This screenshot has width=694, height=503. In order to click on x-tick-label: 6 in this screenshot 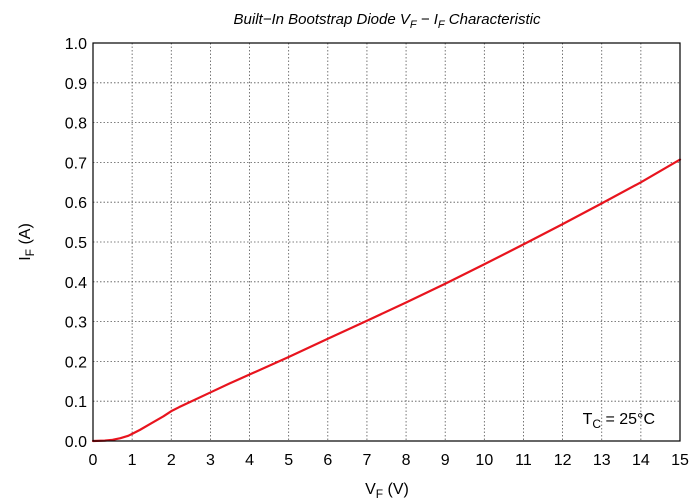, I will do `click(327, 460)`.